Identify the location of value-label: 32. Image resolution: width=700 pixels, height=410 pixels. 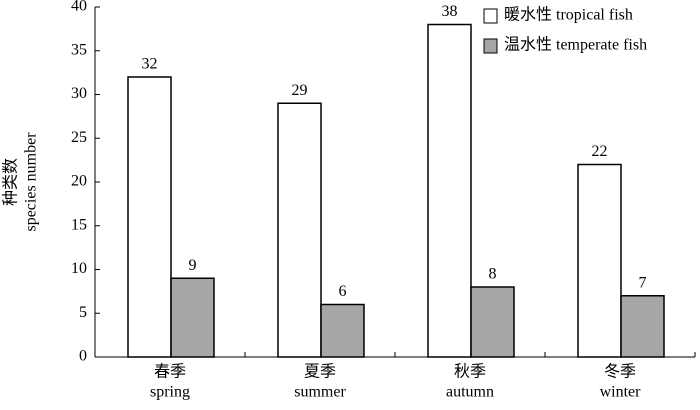
(150, 64).